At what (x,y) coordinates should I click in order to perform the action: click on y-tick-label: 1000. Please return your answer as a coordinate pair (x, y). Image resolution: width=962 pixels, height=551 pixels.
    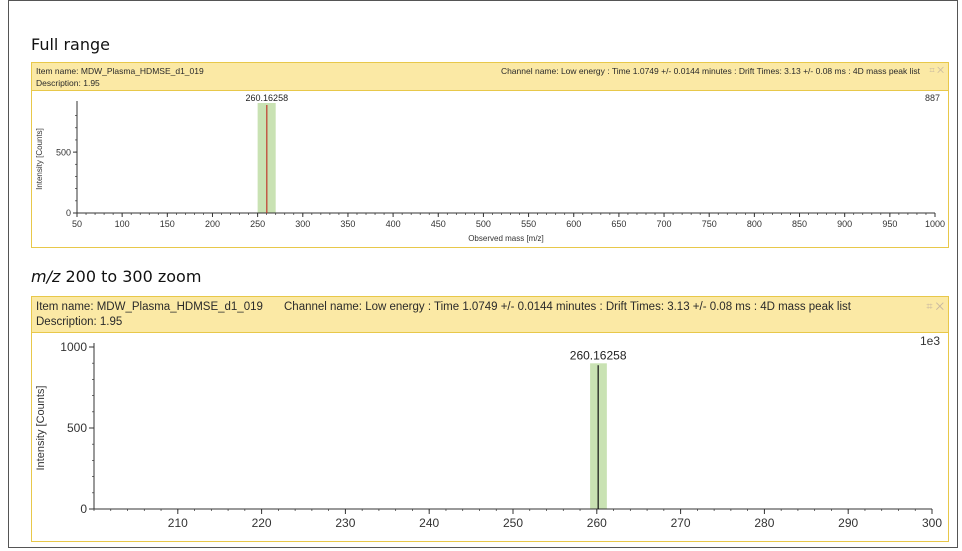
    Looking at the image, I should click on (73, 347).